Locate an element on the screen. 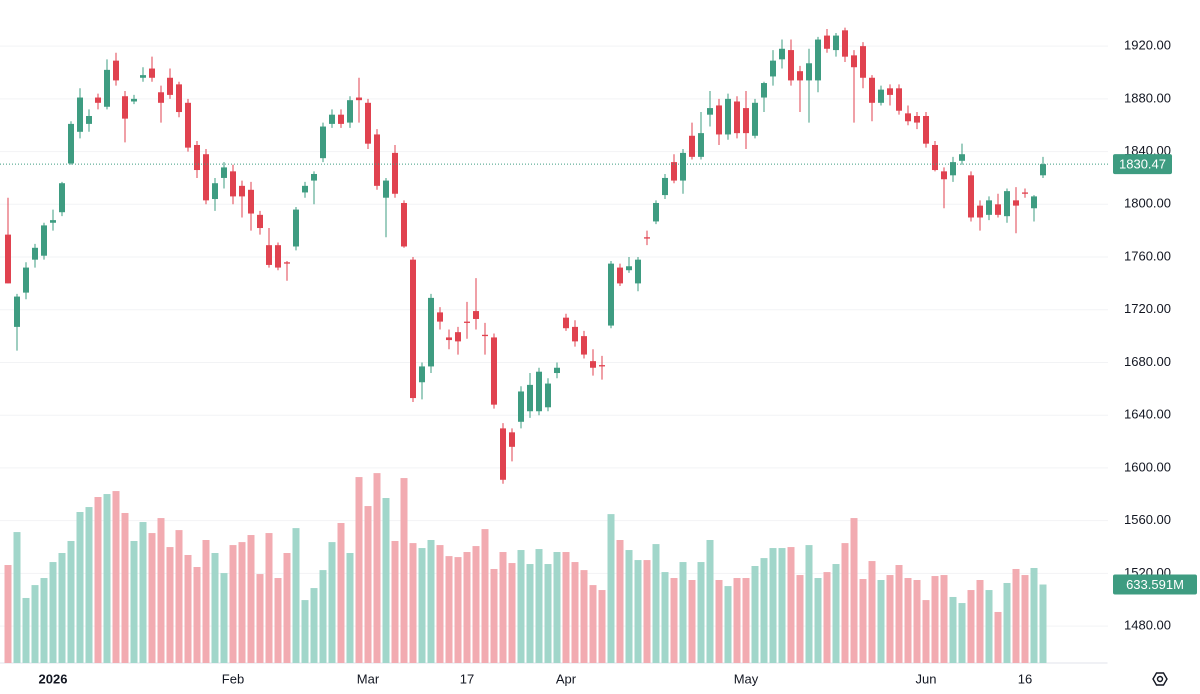 The width and height of the screenshot is (1200, 694). y-tick-label: 1600.00 is located at coordinates (1147, 466).